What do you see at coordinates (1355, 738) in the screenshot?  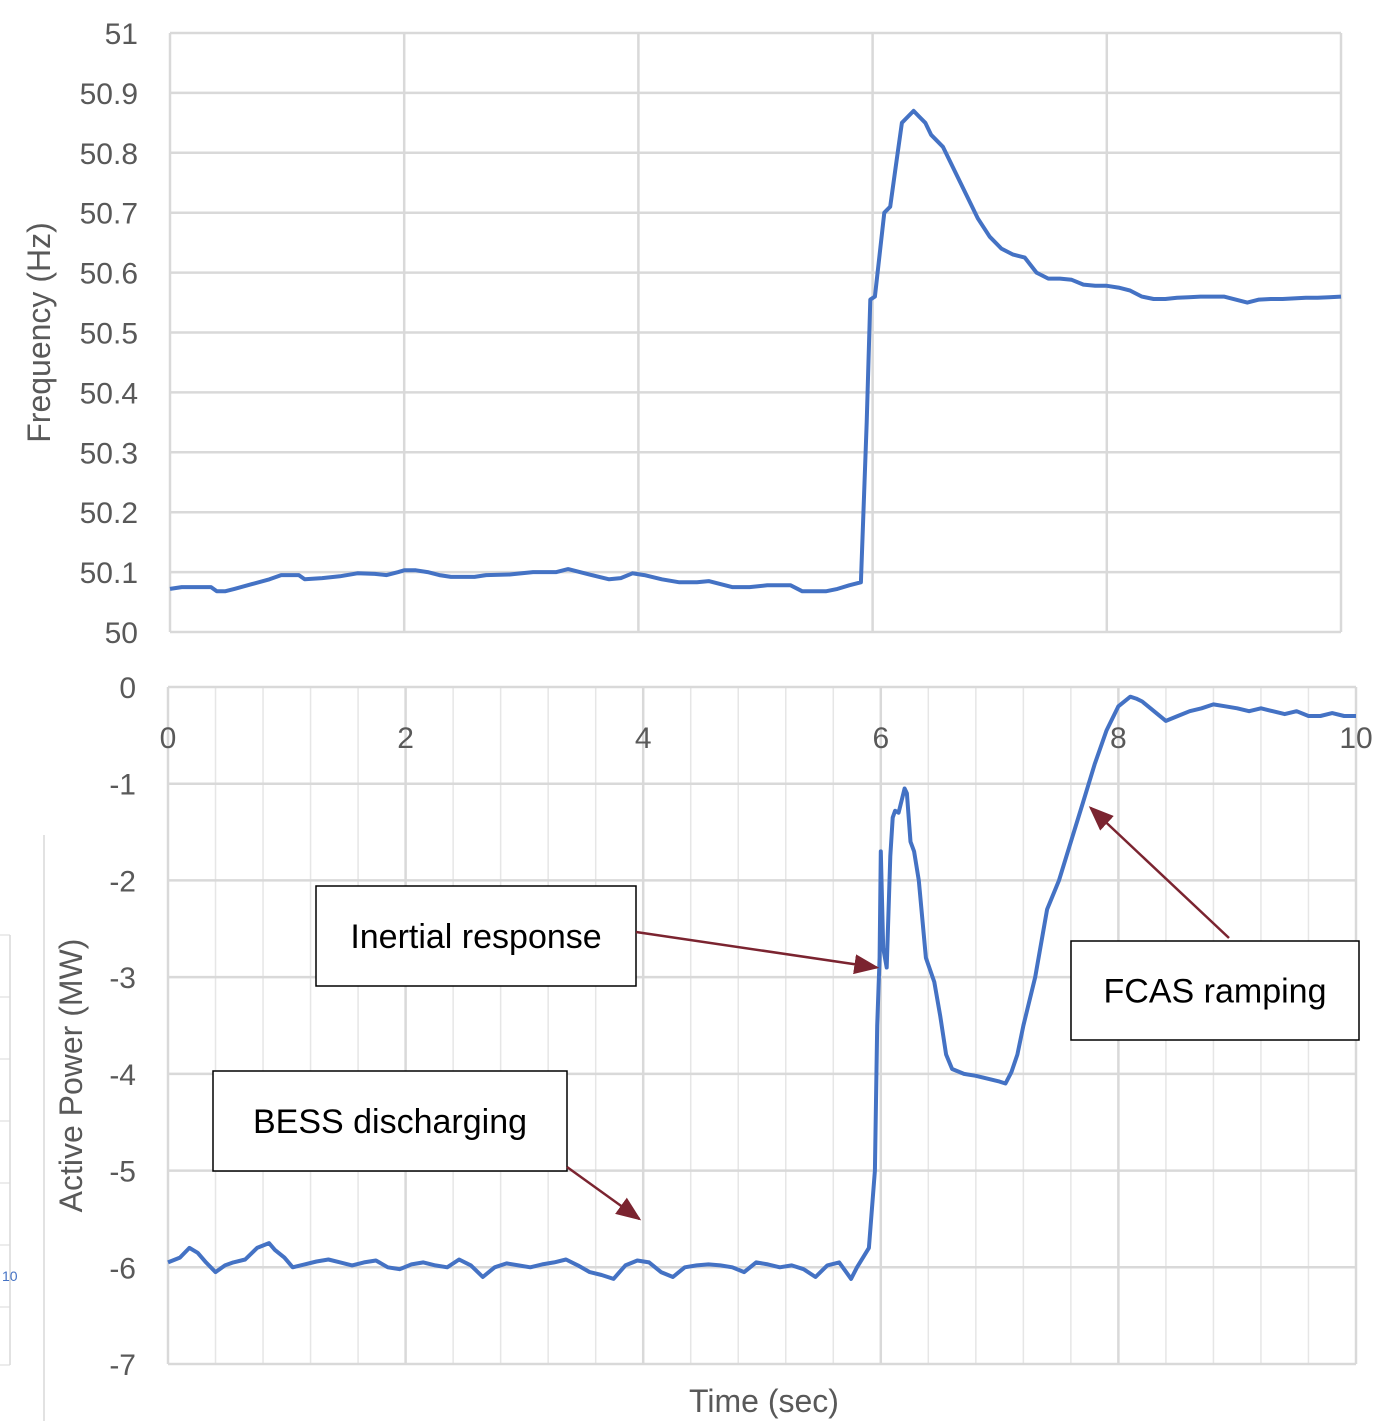 I see `power-x-tick-label: 10` at bounding box center [1355, 738].